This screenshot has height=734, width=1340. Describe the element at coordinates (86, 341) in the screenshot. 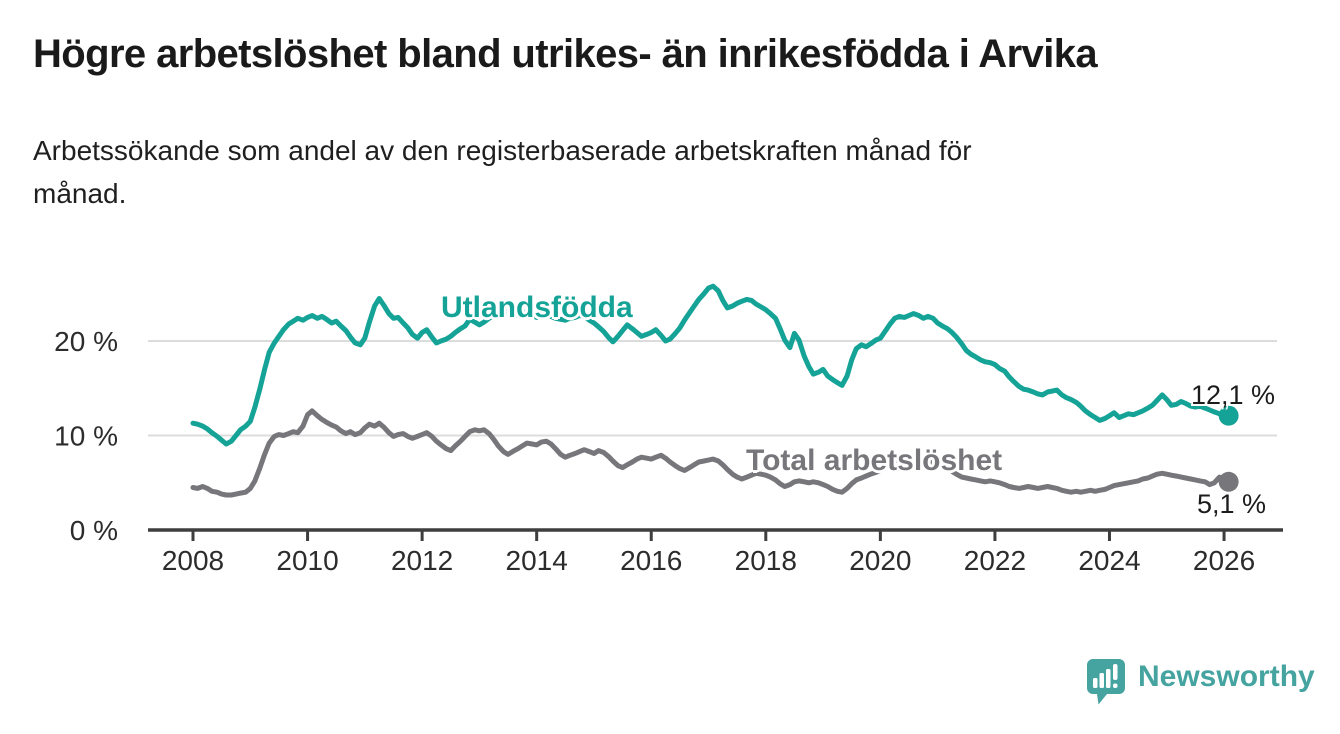

I see `y-tick-label: 20 %` at that location.